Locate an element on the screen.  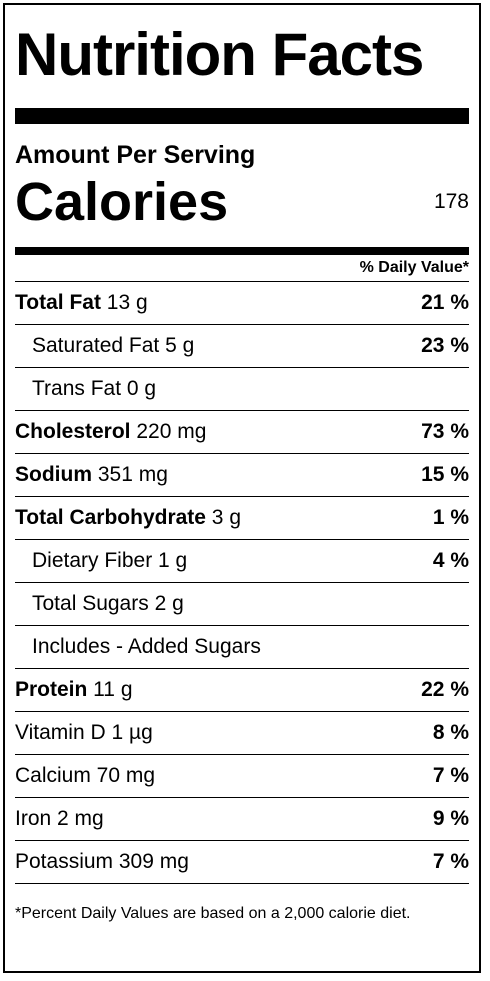
nutrient-amount: Vitamin D 1 µg is located at coordinates (84, 732).